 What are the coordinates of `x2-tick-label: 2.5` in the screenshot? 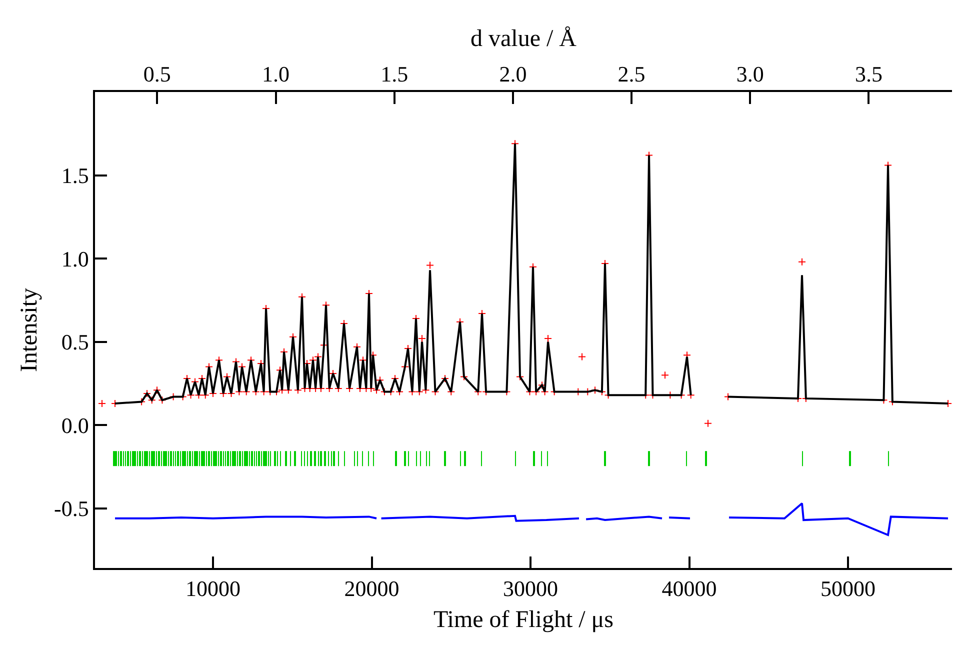 It's located at (632, 73).